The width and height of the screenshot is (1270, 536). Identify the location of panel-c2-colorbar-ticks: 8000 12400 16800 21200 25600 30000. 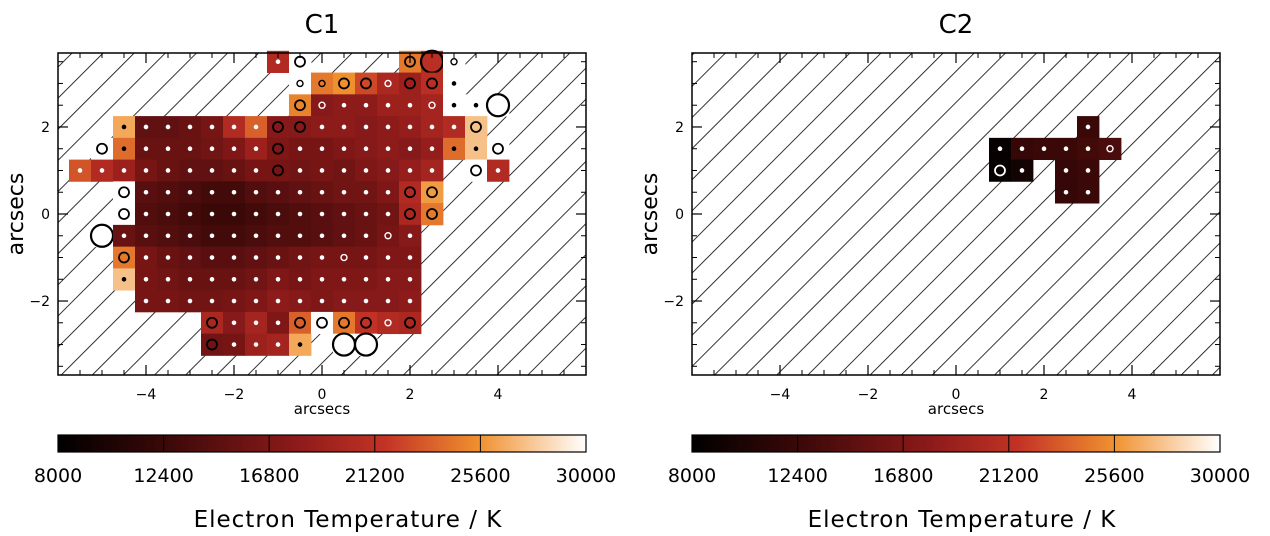
(959, 461).